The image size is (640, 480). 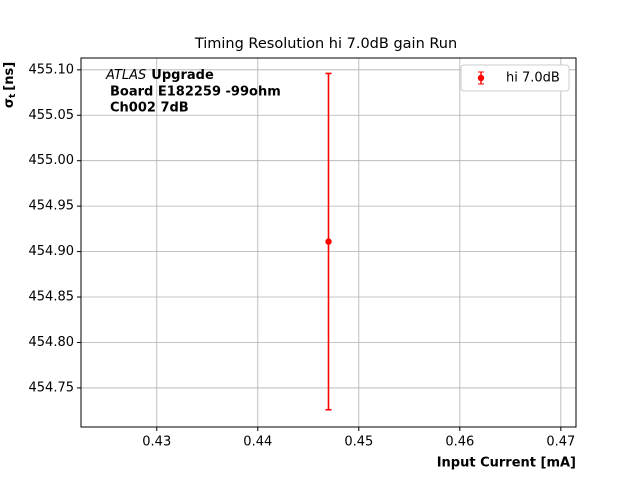 What do you see at coordinates (52, 251) in the screenshot?
I see `y-tick-label: 454.90` at bounding box center [52, 251].